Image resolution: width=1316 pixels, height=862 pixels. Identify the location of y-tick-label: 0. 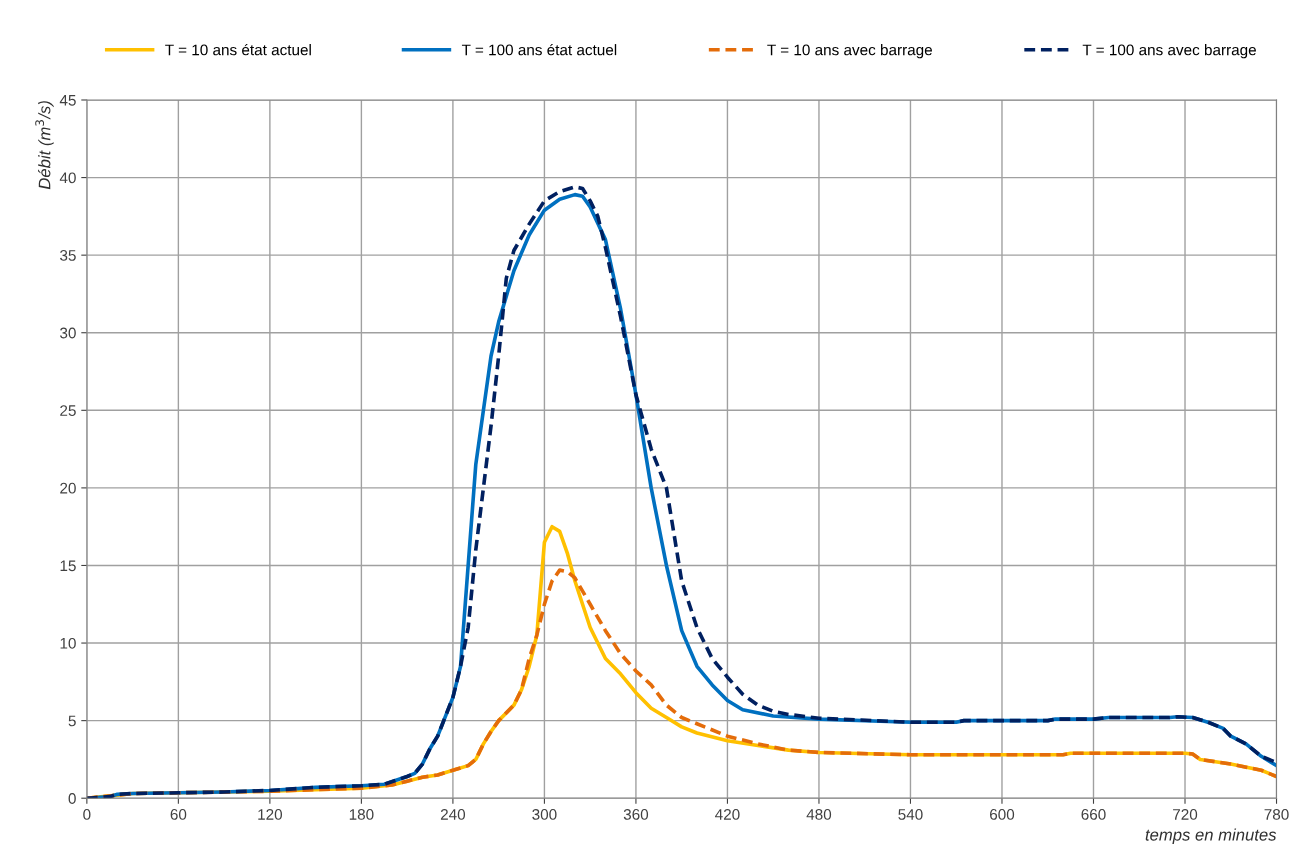
(72, 798).